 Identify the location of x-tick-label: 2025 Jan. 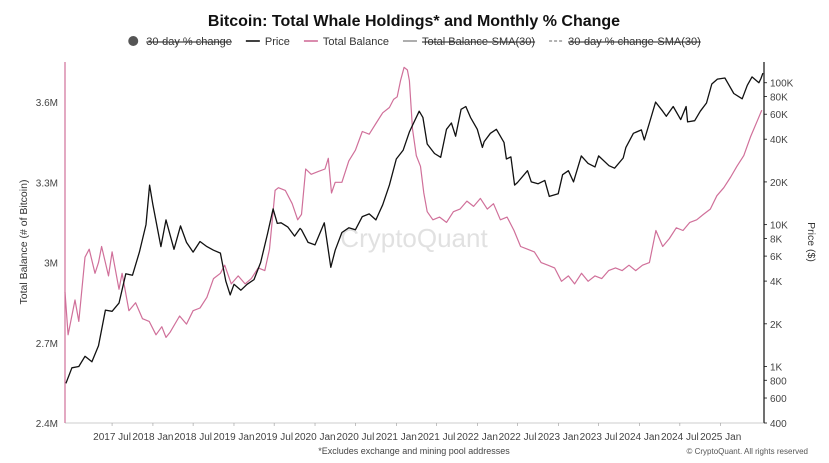
(720, 437).